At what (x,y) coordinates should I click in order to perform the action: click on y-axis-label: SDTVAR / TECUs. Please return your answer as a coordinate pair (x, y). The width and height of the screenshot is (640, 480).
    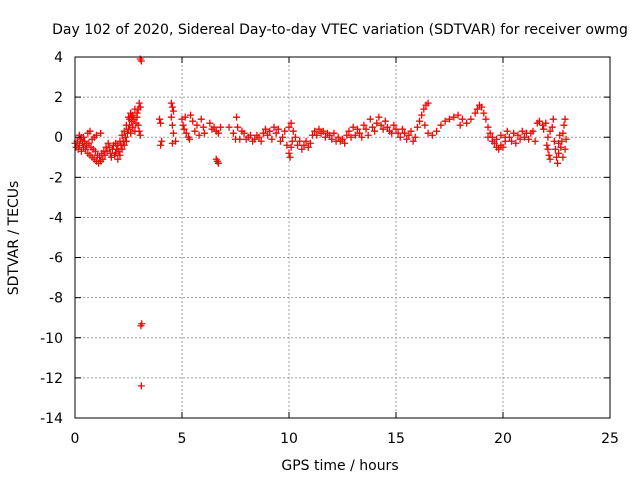
    Looking at the image, I should click on (14, 238).